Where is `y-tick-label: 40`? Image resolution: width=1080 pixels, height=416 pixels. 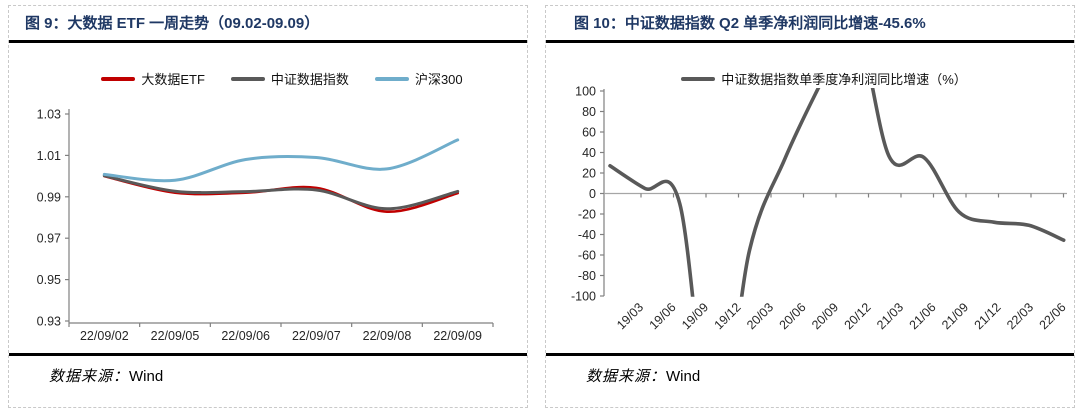 y-tick-label: 40 is located at coordinates (589, 153).